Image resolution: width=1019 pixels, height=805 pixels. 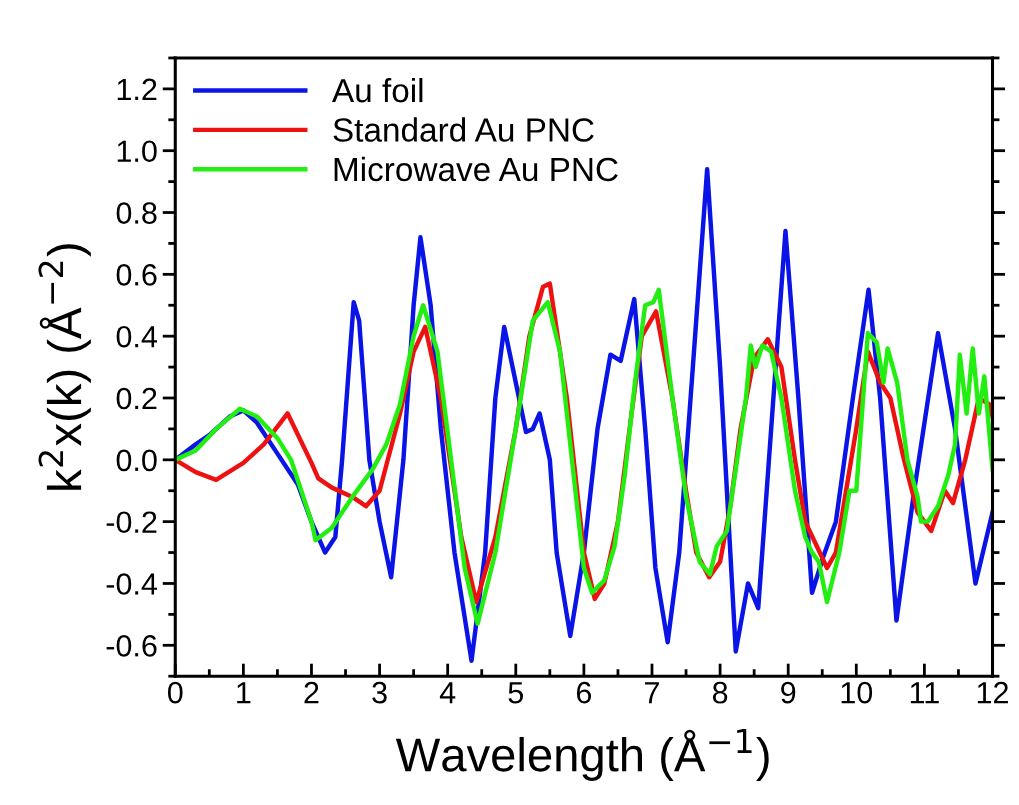 What do you see at coordinates (857, 692) in the screenshot?
I see `x-tick-label: 10` at bounding box center [857, 692].